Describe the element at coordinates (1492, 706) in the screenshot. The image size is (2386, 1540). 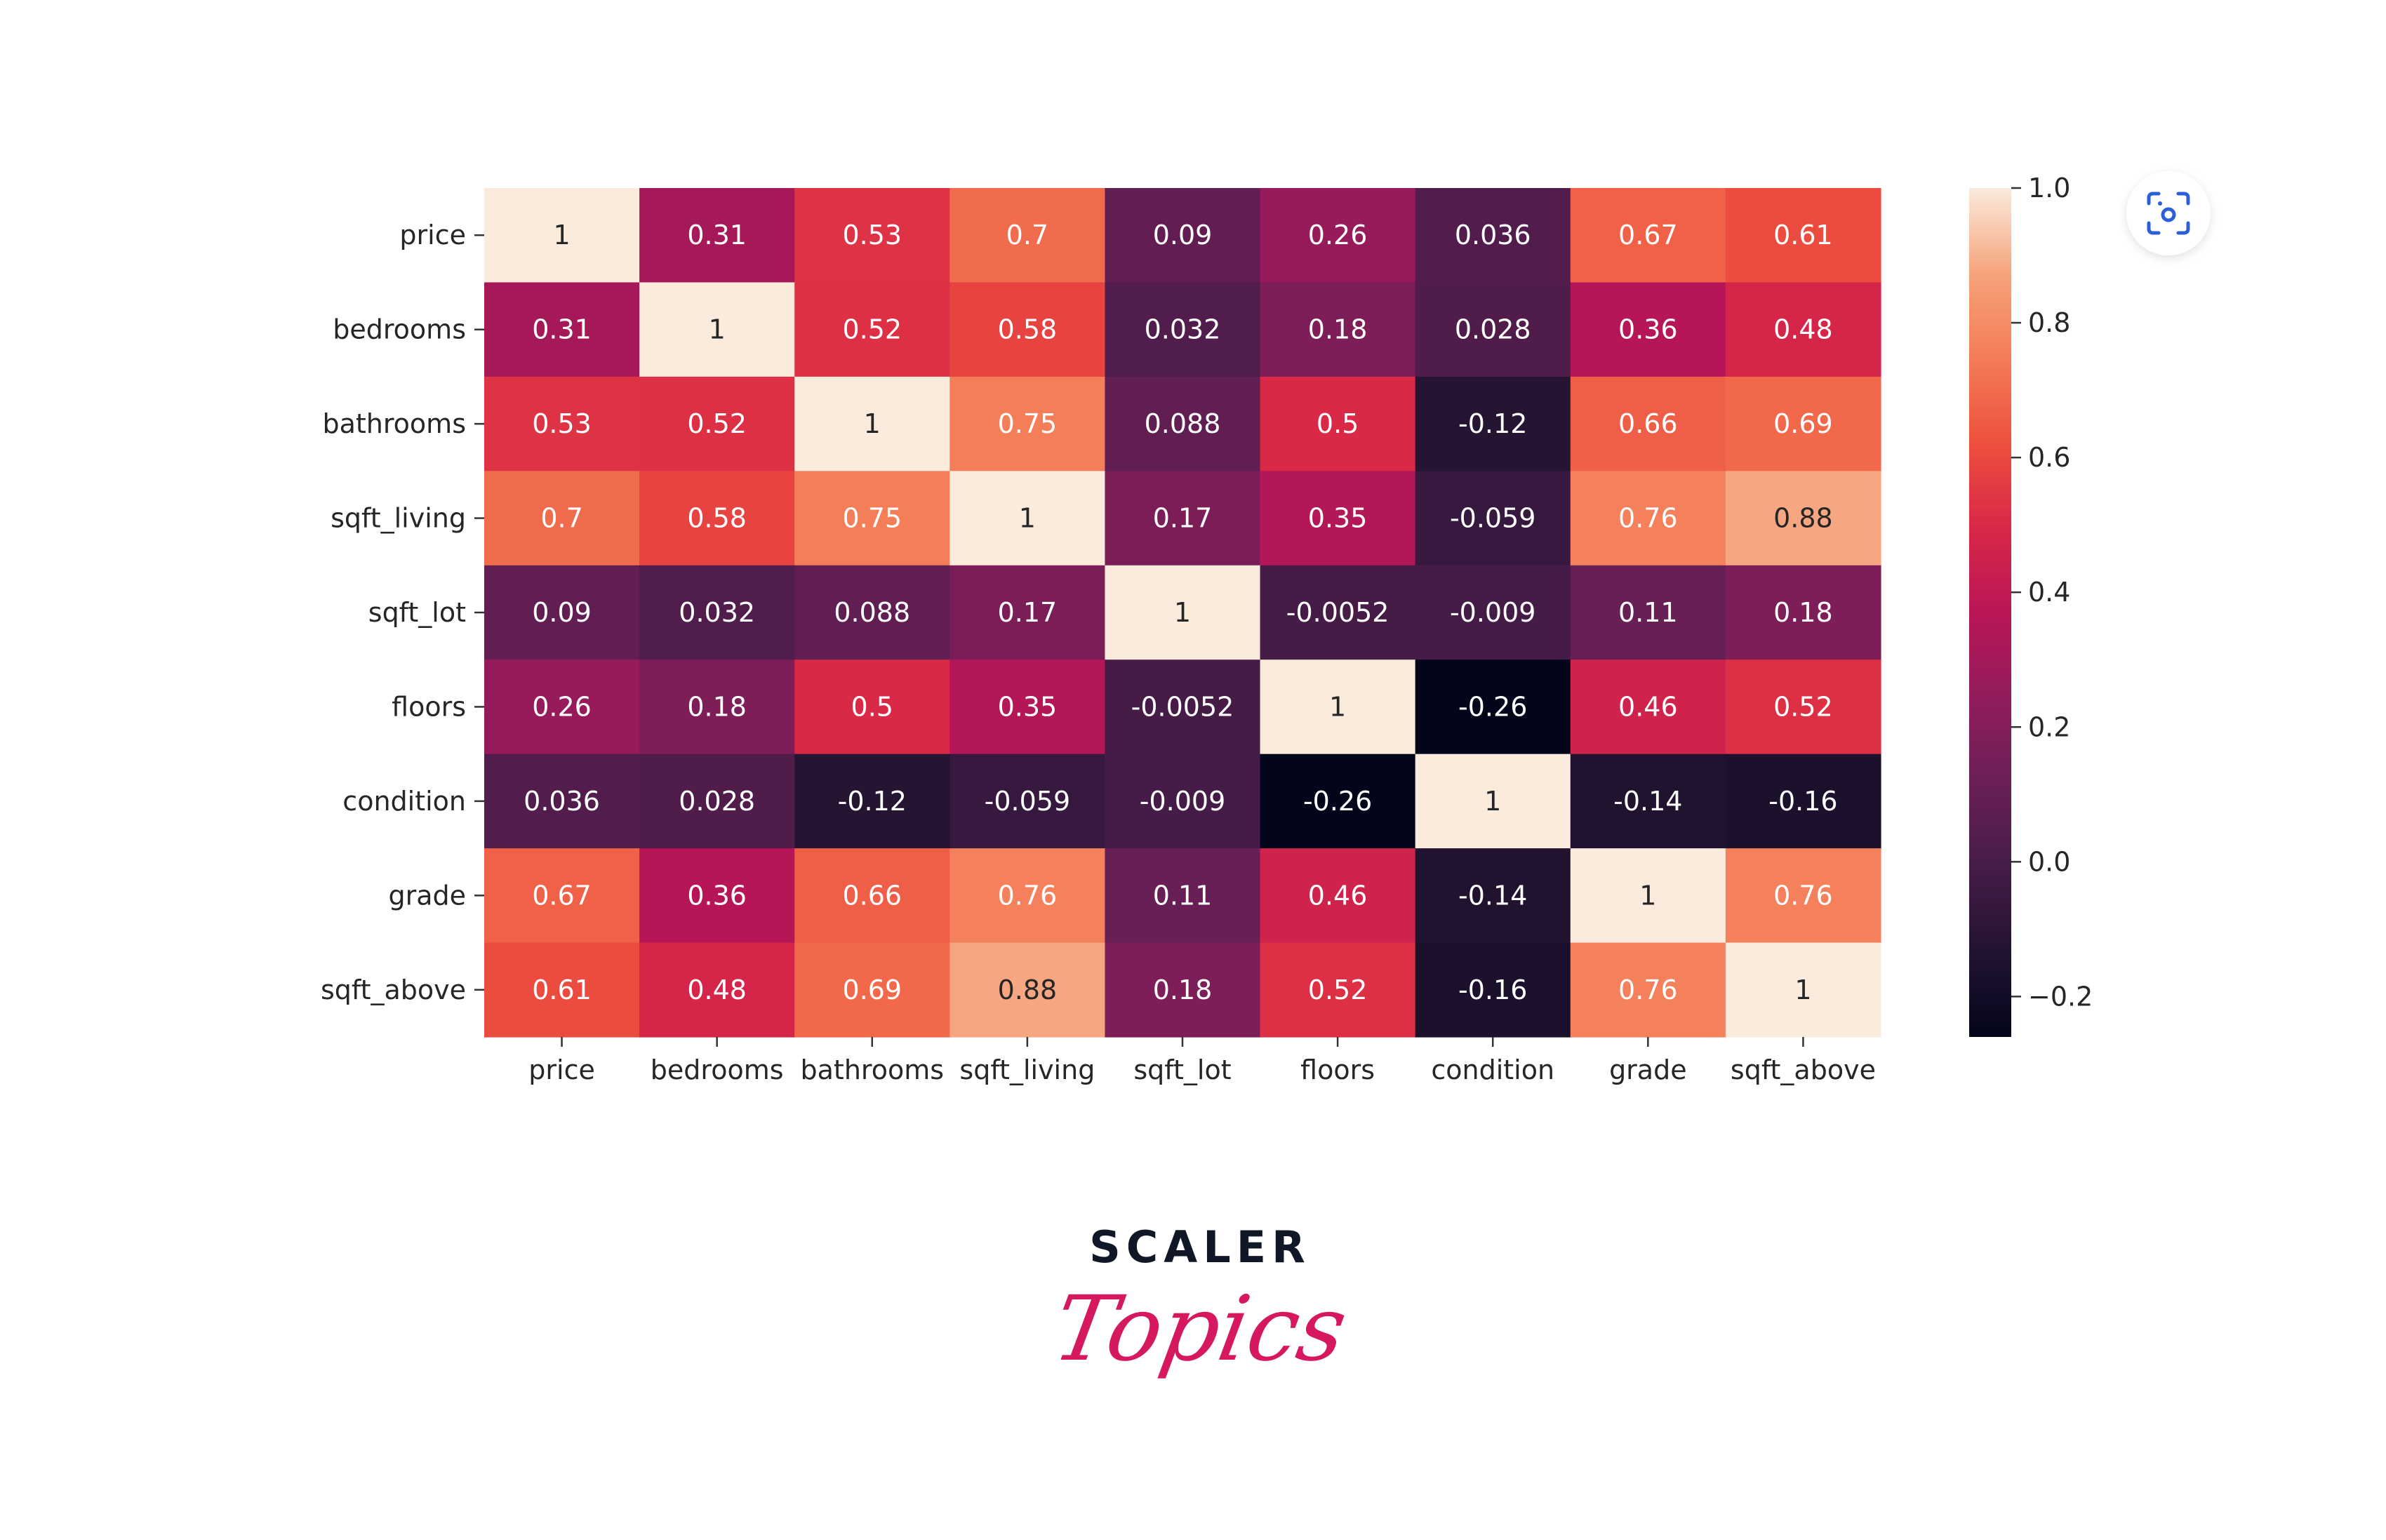
I see `cell-annotation: -0.26` at that location.